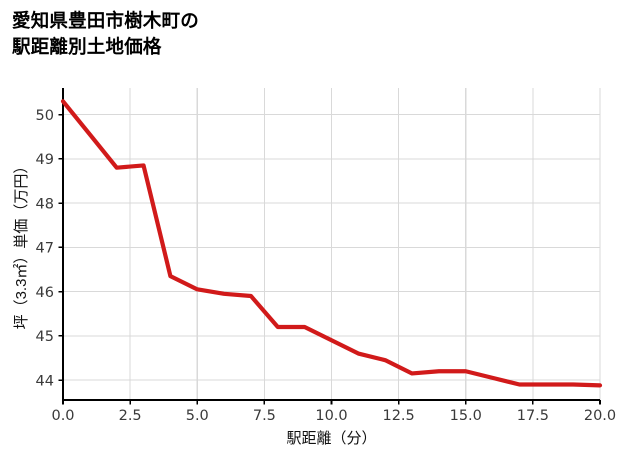 This screenshot has width=621, height=465. What do you see at coordinates (600, 416) in the screenshot?
I see `x-tick-label: 20.0` at bounding box center [600, 416].